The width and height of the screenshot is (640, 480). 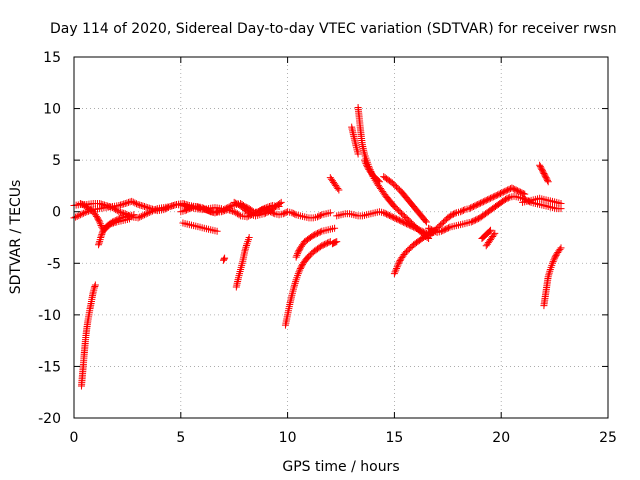 What do you see at coordinates (414, 252) in the screenshot?
I see `series-sat-t` at bounding box center [414, 252].